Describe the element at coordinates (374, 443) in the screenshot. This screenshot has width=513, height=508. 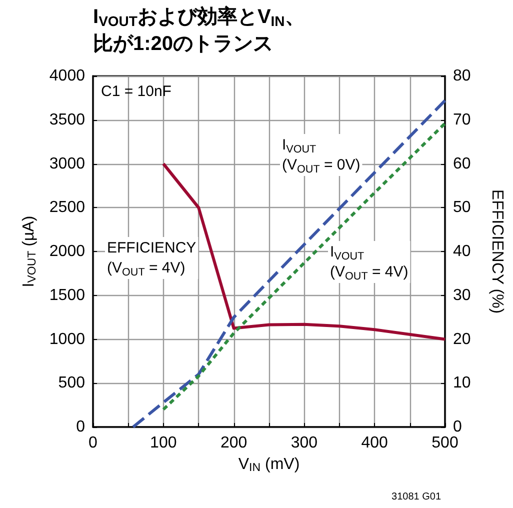
I see `x-tick-label: 400` at that location.